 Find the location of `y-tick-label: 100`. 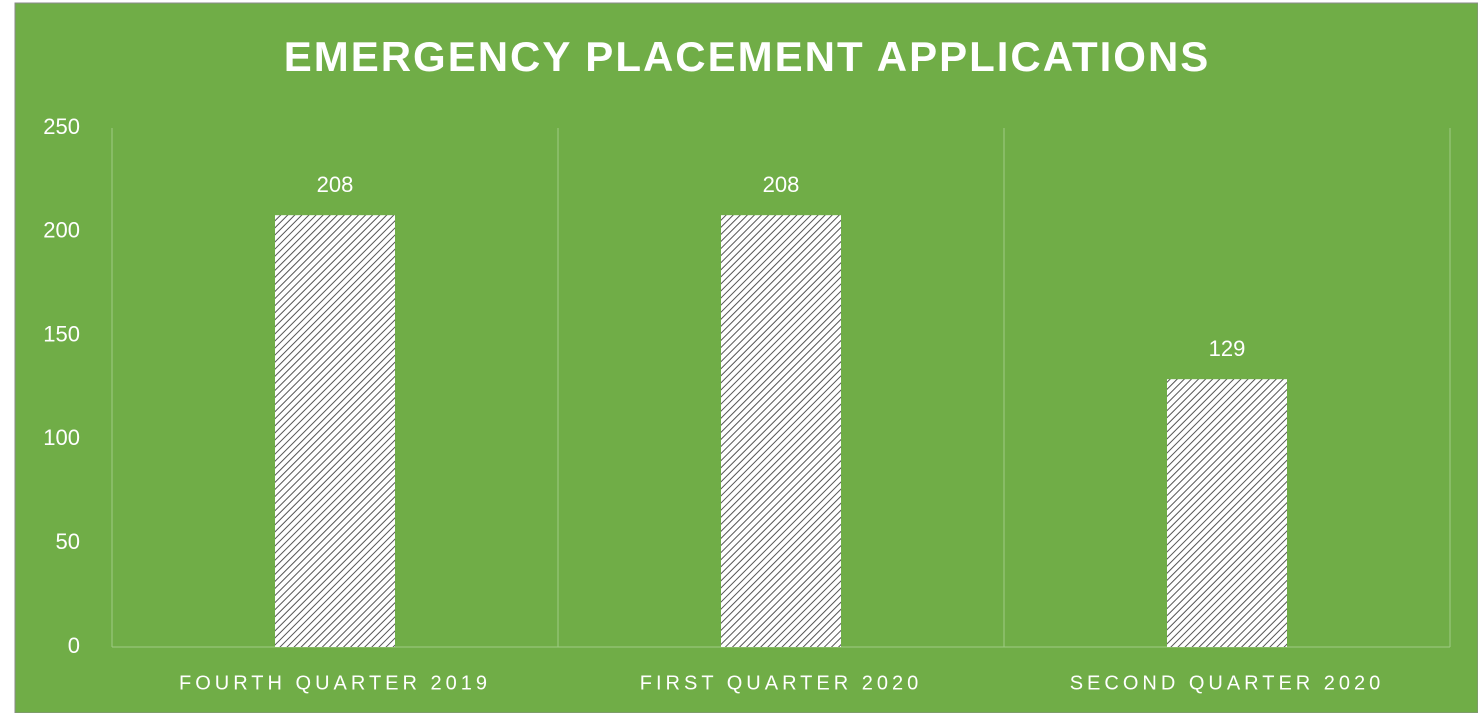

y-tick-label: 100 is located at coordinates (61, 437).